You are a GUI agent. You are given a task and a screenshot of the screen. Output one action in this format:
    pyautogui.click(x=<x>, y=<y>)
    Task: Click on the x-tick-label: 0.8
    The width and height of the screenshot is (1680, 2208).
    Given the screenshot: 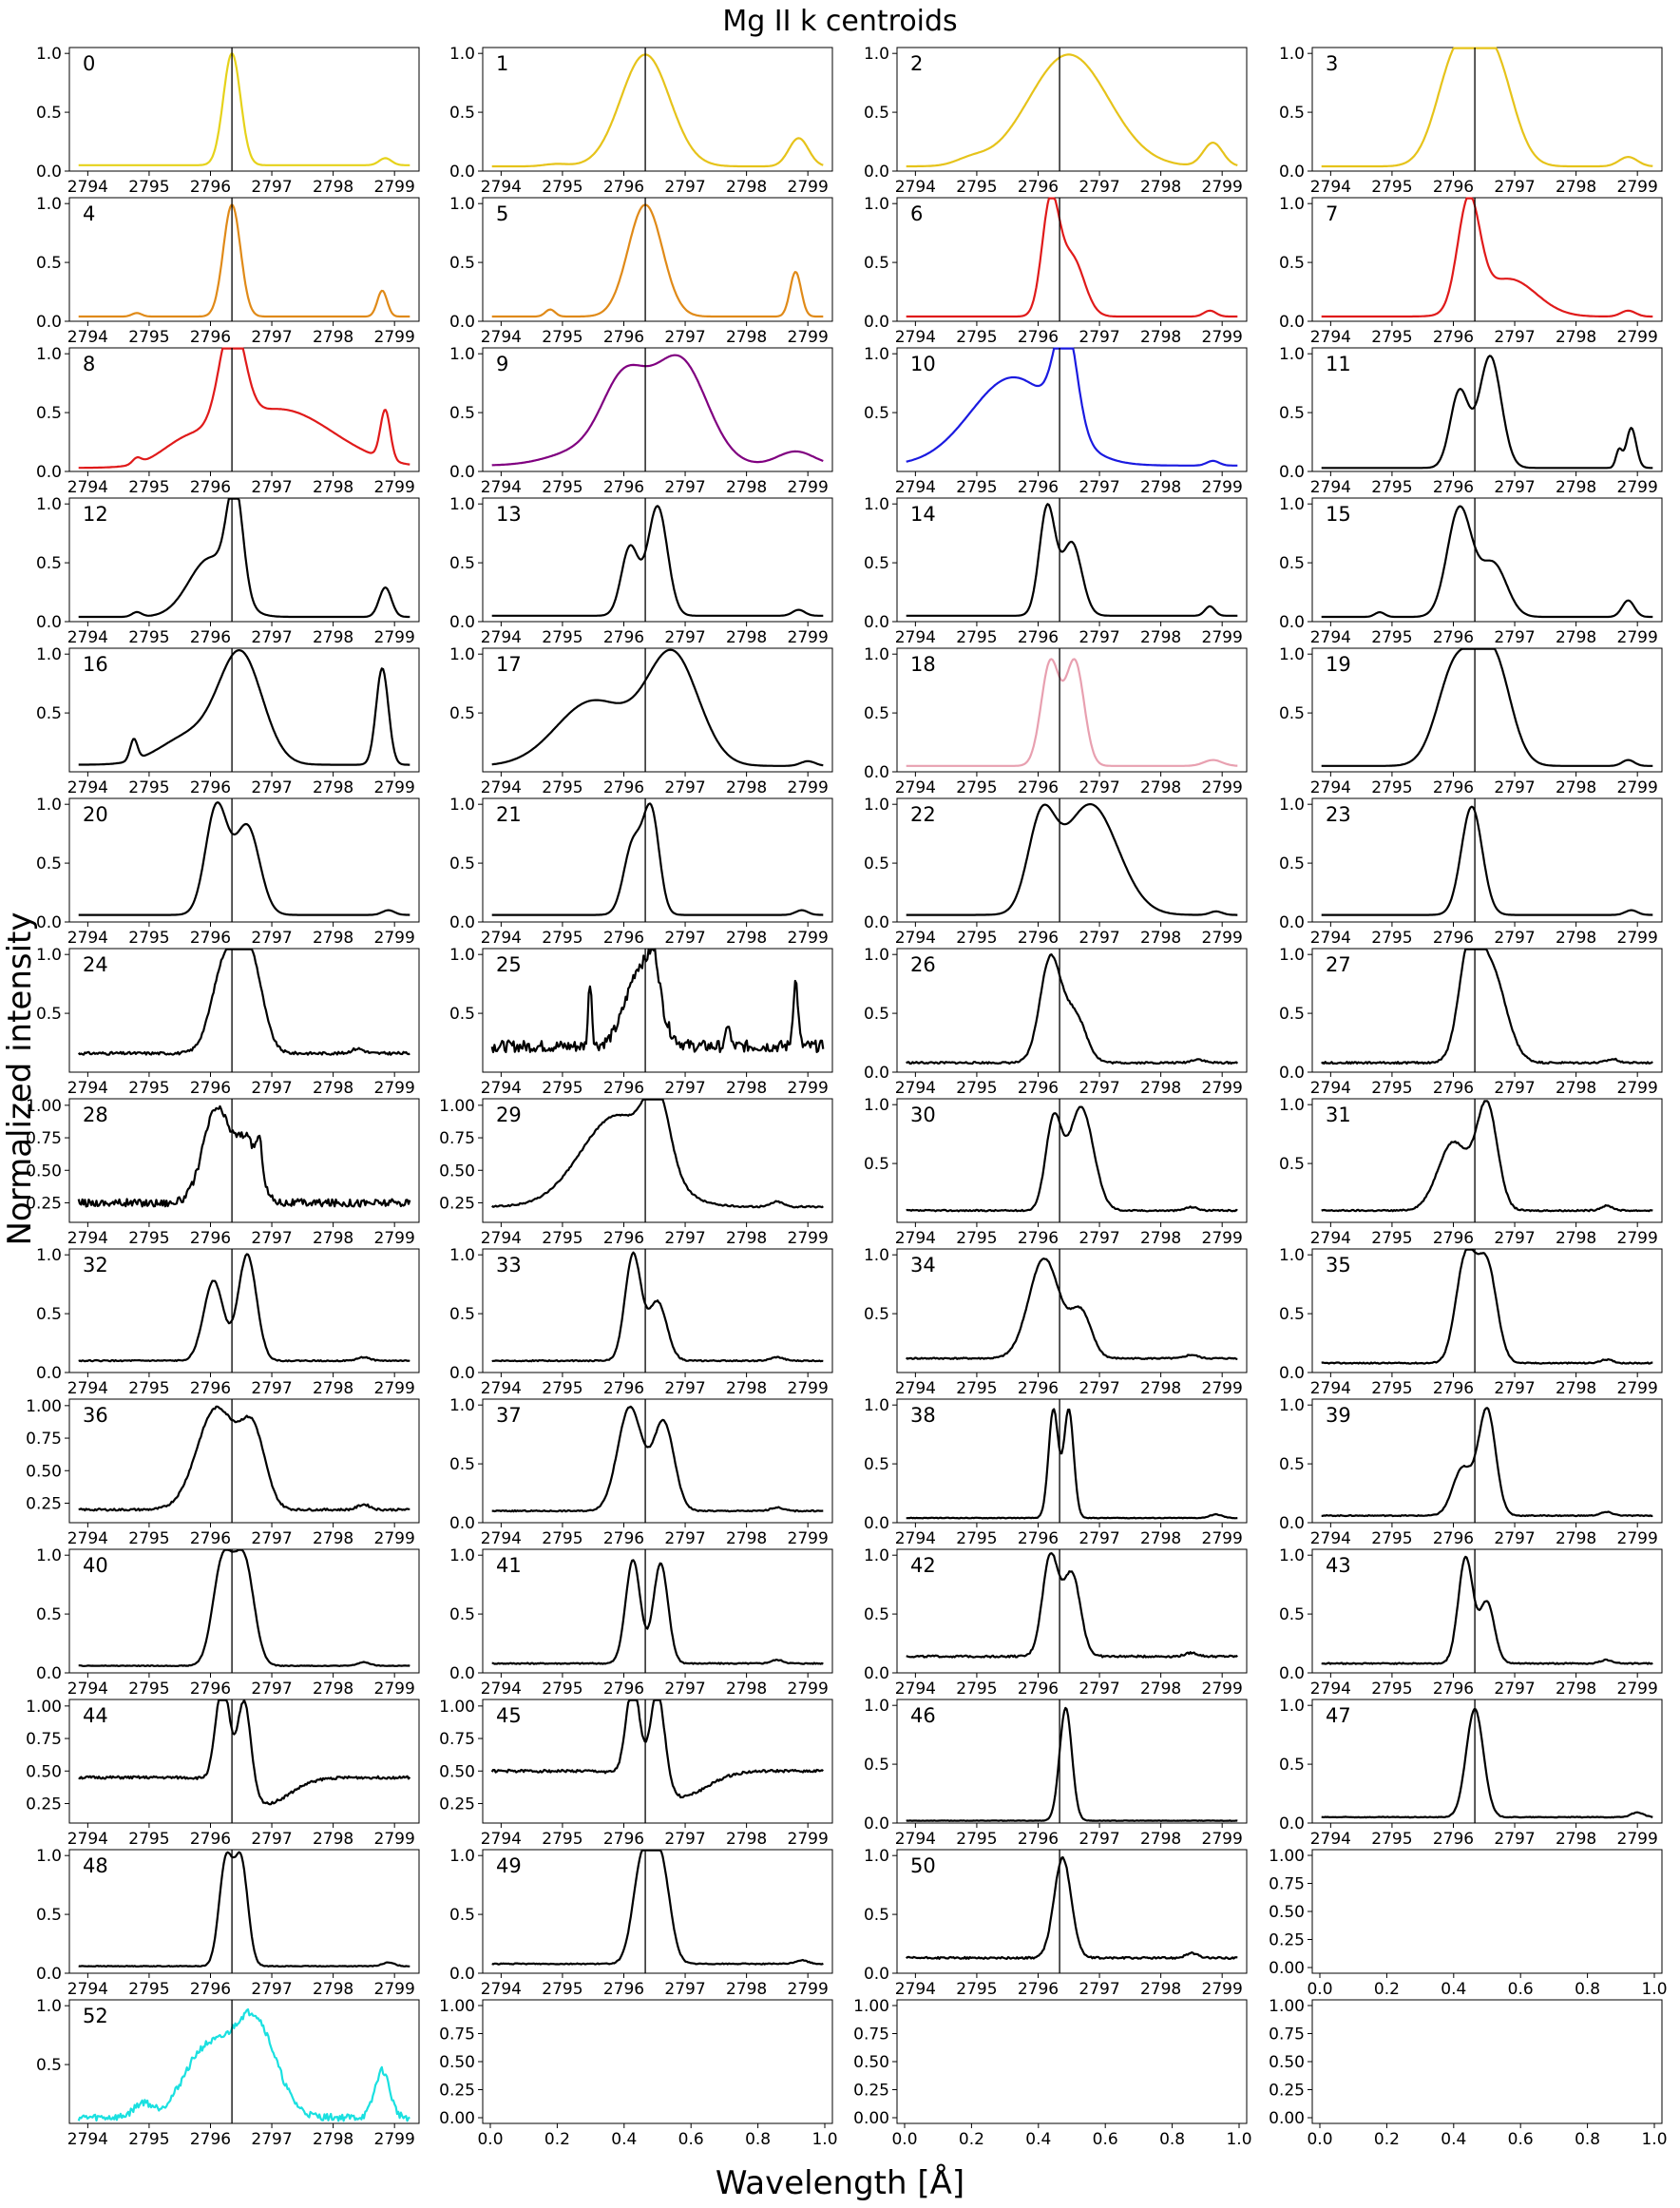 What is the action you would take?
    pyautogui.click(x=758, y=2139)
    